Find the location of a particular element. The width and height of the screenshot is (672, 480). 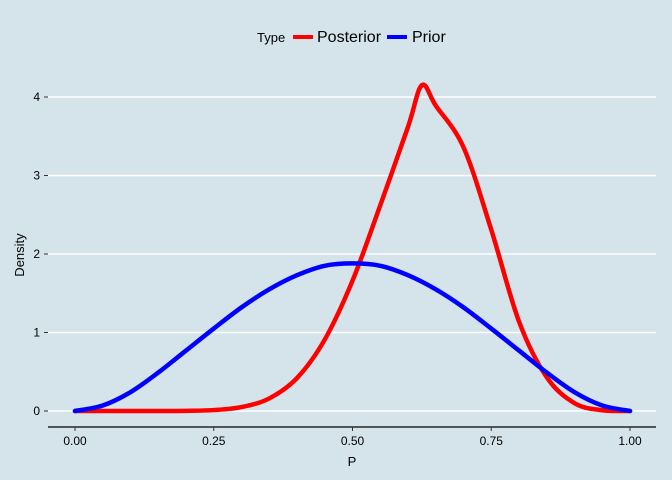

legend-label-prior: Prior is located at coordinates (429, 37).